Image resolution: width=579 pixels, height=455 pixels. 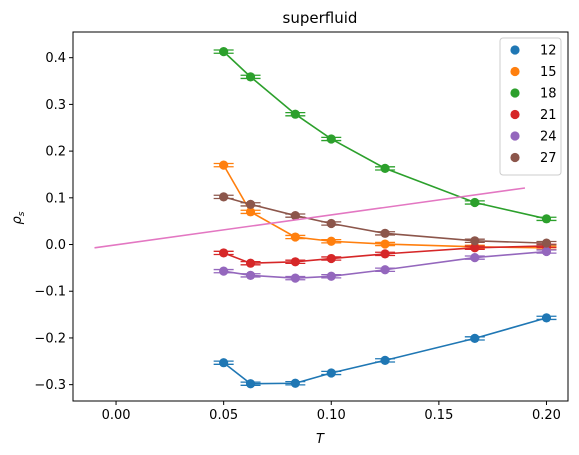 I want to click on x-axis: 0.00 0.05 0.10 0.15 0.20, so click(x=331, y=412).